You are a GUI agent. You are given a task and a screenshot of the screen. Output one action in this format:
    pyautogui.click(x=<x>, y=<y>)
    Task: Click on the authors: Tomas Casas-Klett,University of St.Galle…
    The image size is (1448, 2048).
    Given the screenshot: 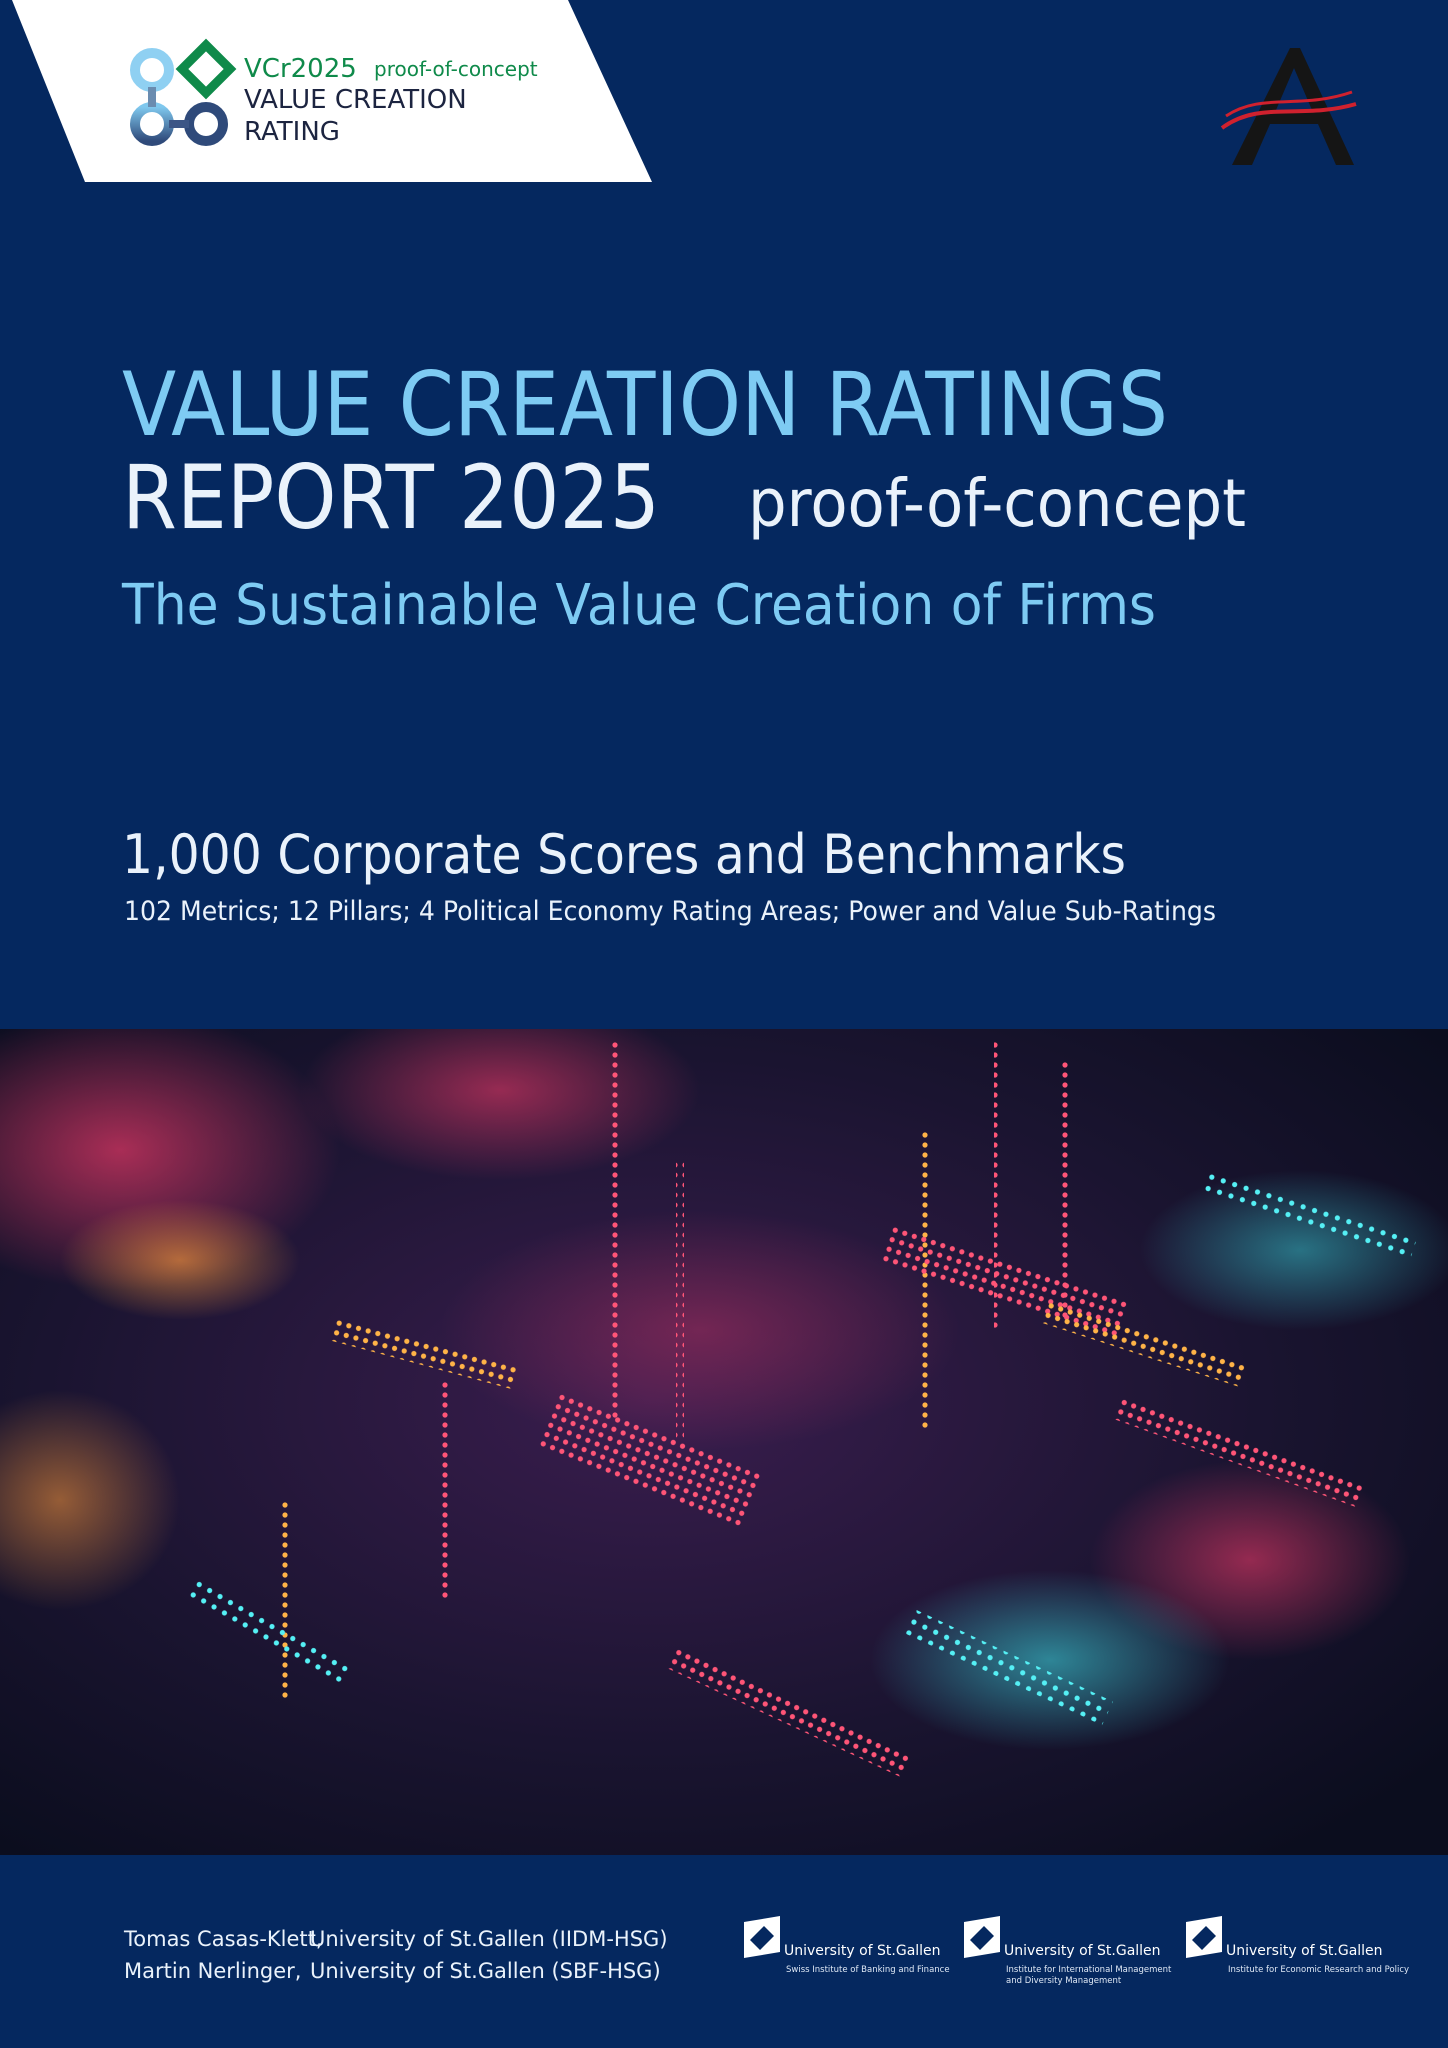 What is the action you would take?
    pyautogui.click(x=395, y=1955)
    